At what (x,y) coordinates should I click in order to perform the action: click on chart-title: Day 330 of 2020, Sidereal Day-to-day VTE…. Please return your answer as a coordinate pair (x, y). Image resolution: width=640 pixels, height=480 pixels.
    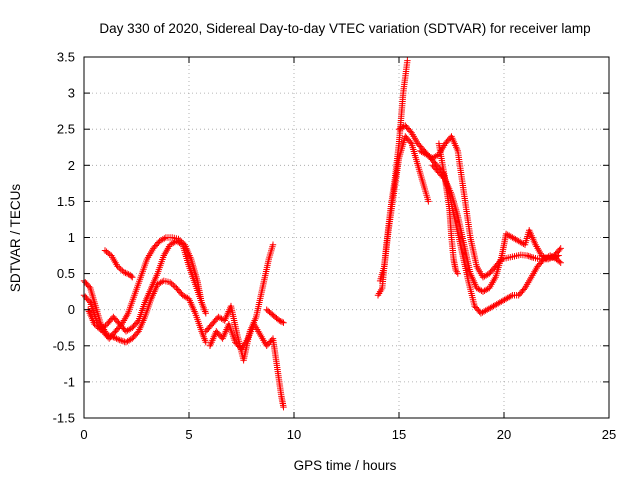
    Looking at the image, I should click on (344, 28).